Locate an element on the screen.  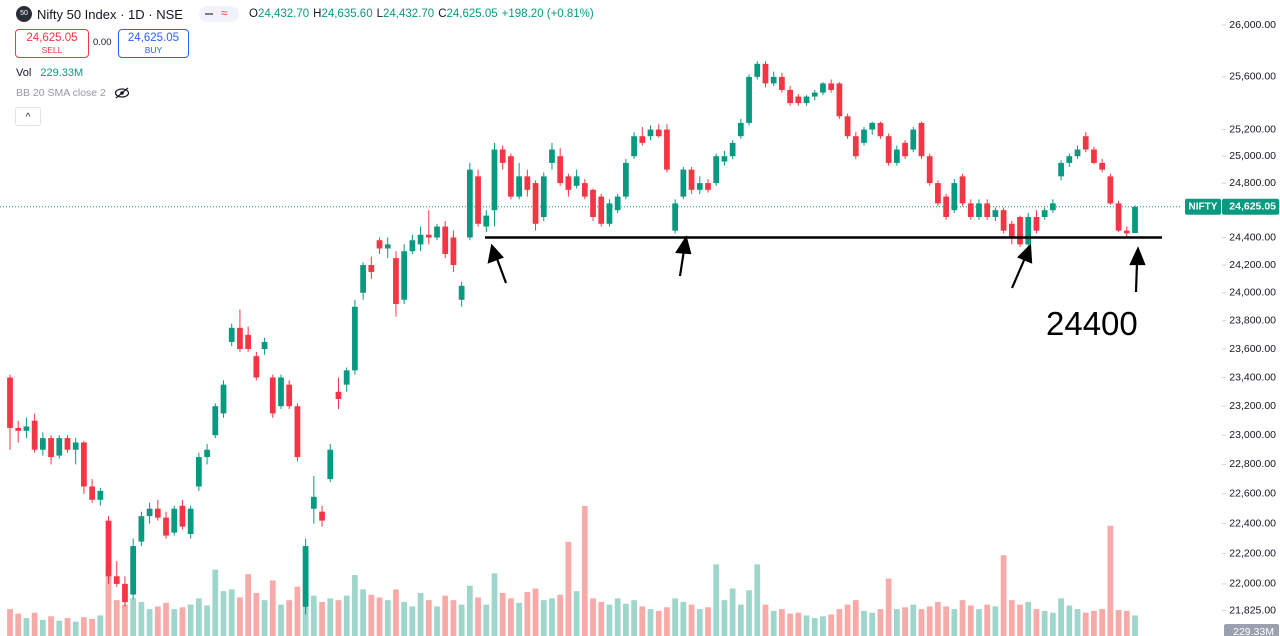
y-tick-label: 25,000.00 is located at coordinates (1252, 156).